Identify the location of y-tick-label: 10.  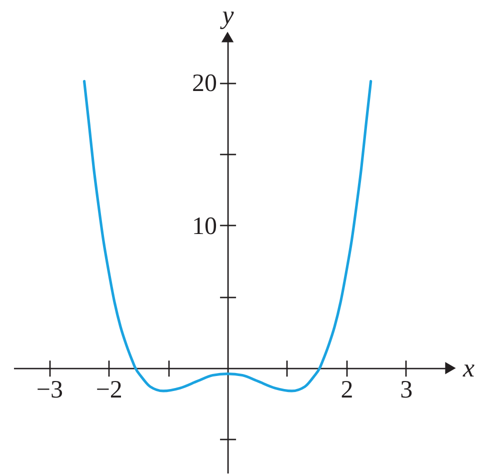
(205, 226).